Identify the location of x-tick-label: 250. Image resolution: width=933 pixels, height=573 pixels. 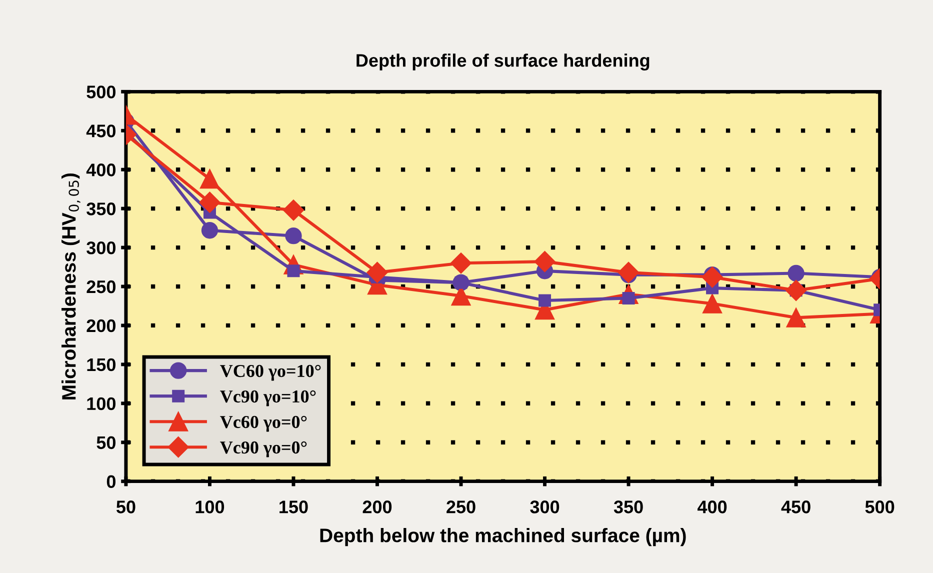
(461, 507).